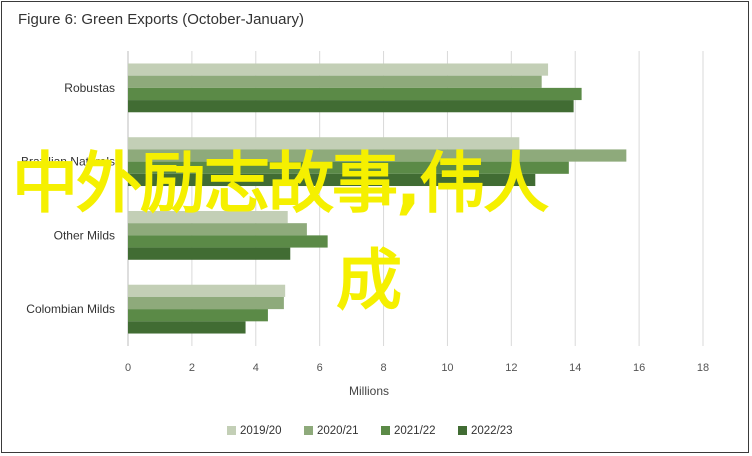  What do you see at coordinates (511, 368) in the screenshot?
I see `x-tick-label: 12` at bounding box center [511, 368].